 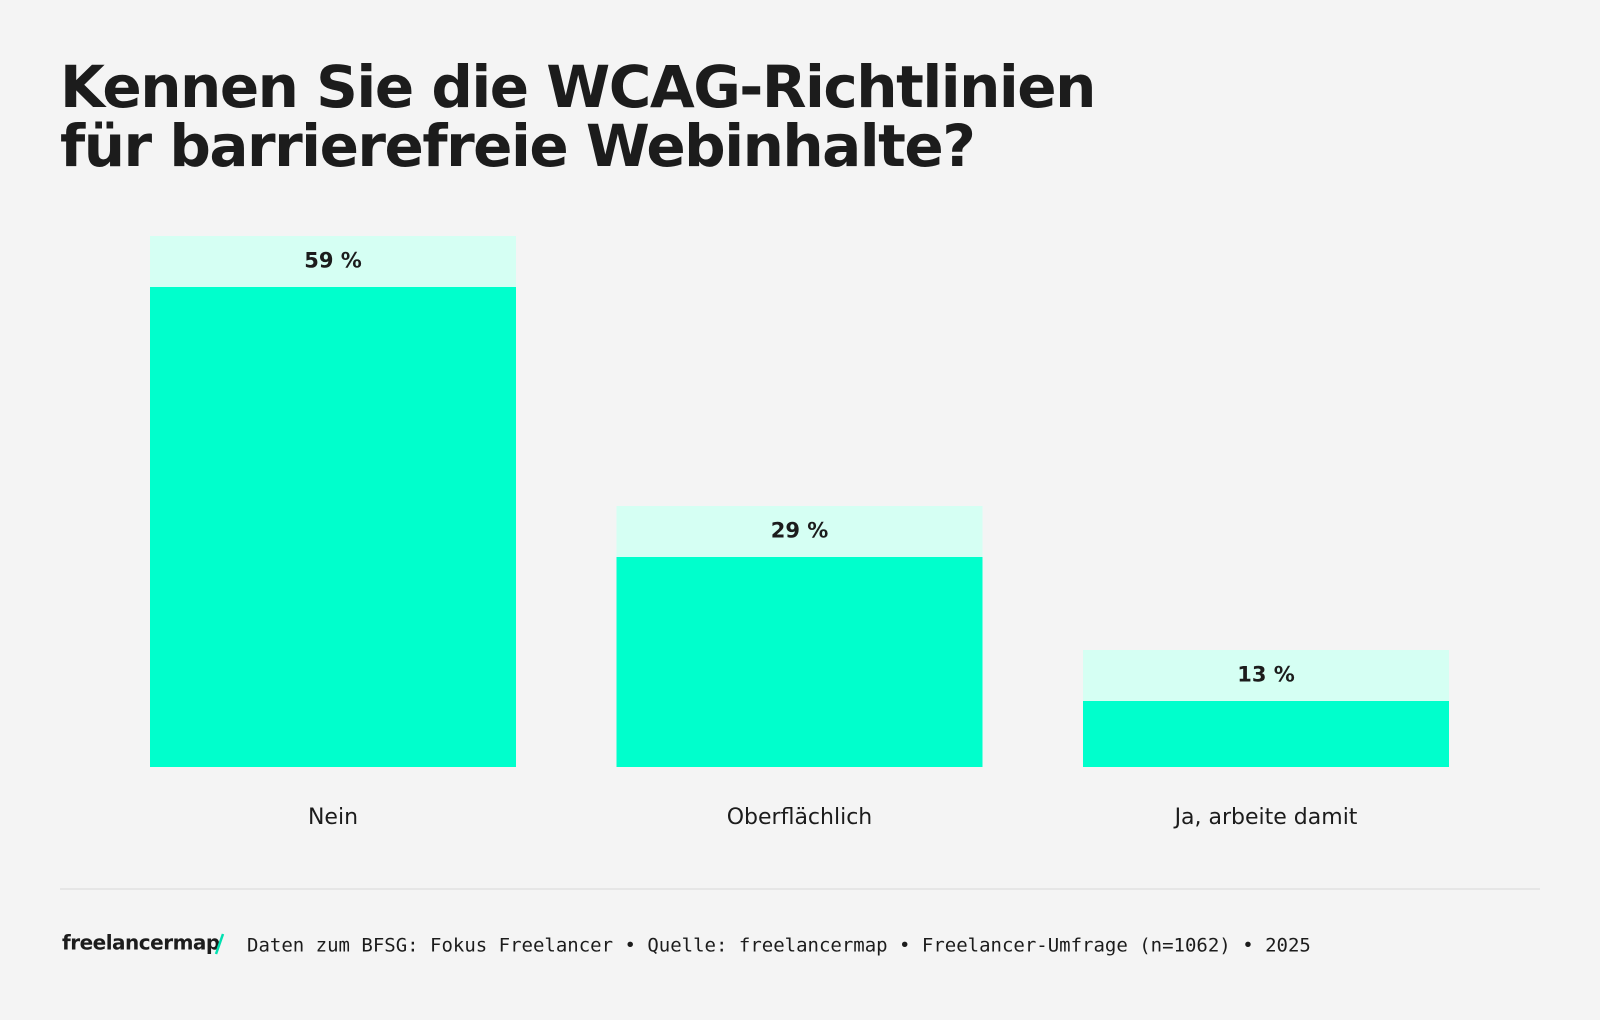 I want to click on logo: freelancermap, so click(x=141, y=943).